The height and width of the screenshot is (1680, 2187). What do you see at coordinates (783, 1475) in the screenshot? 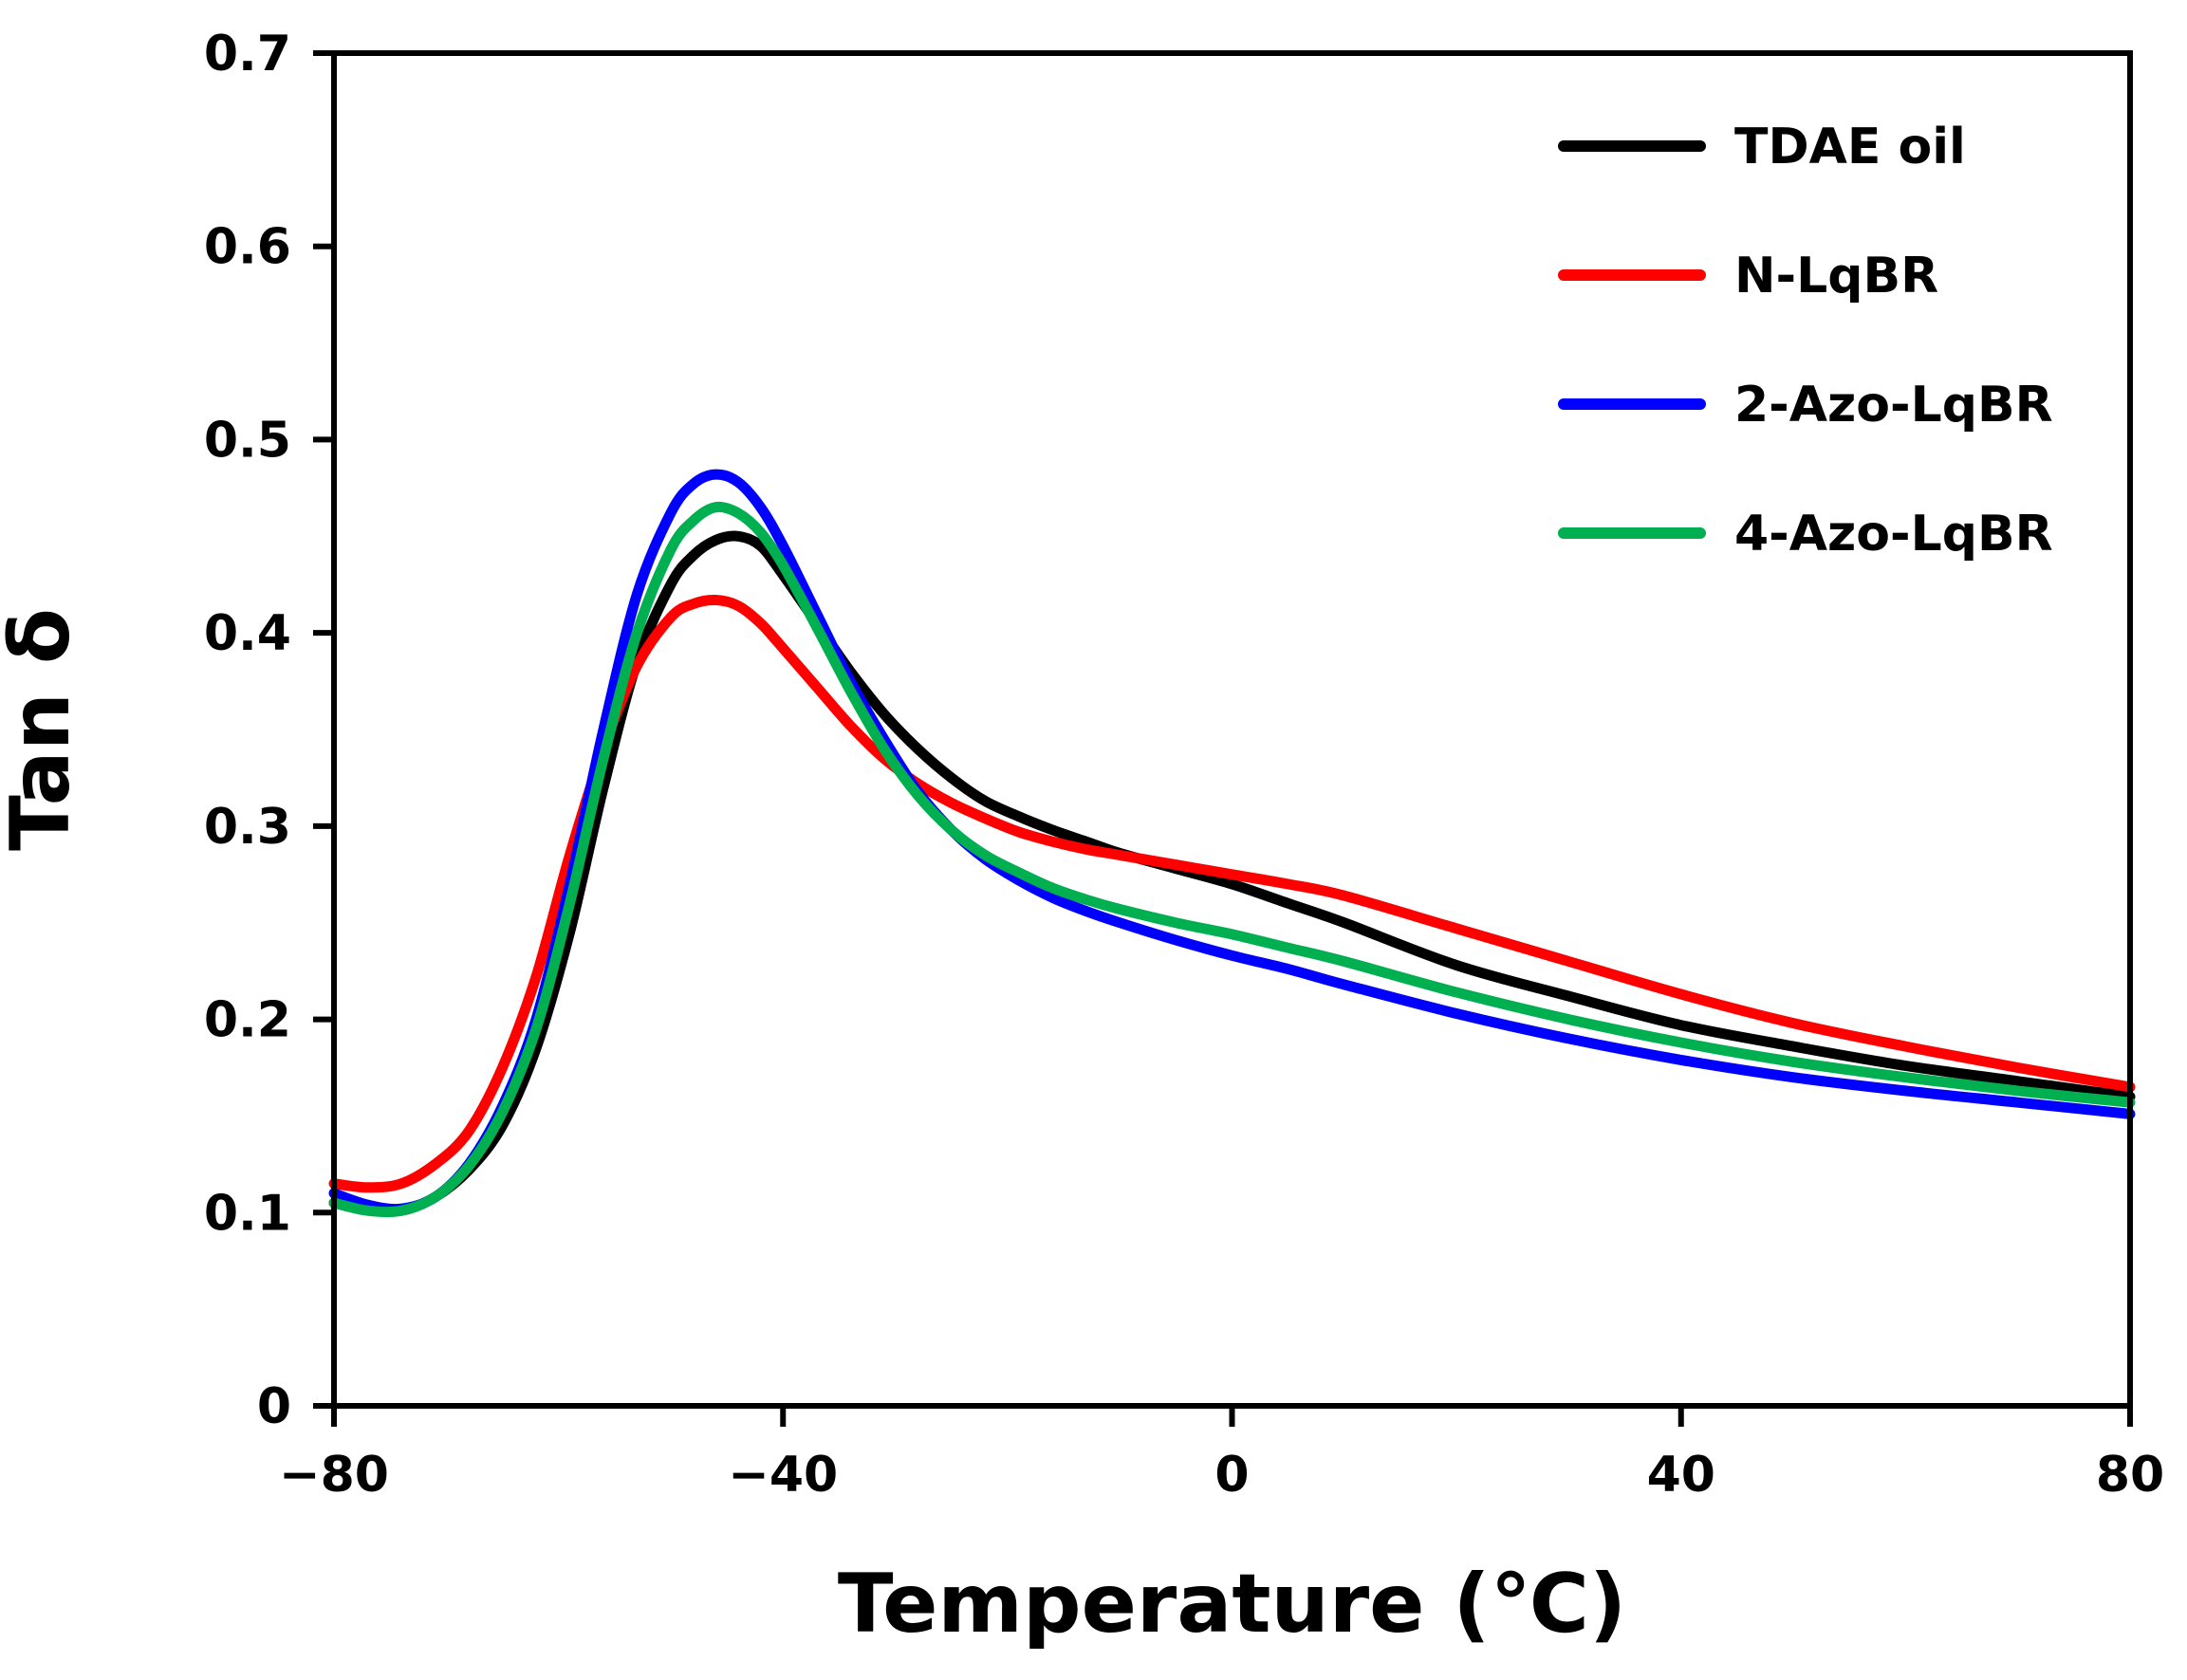
I see `x-tick-label: −40` at bounding box center [783, 1475].